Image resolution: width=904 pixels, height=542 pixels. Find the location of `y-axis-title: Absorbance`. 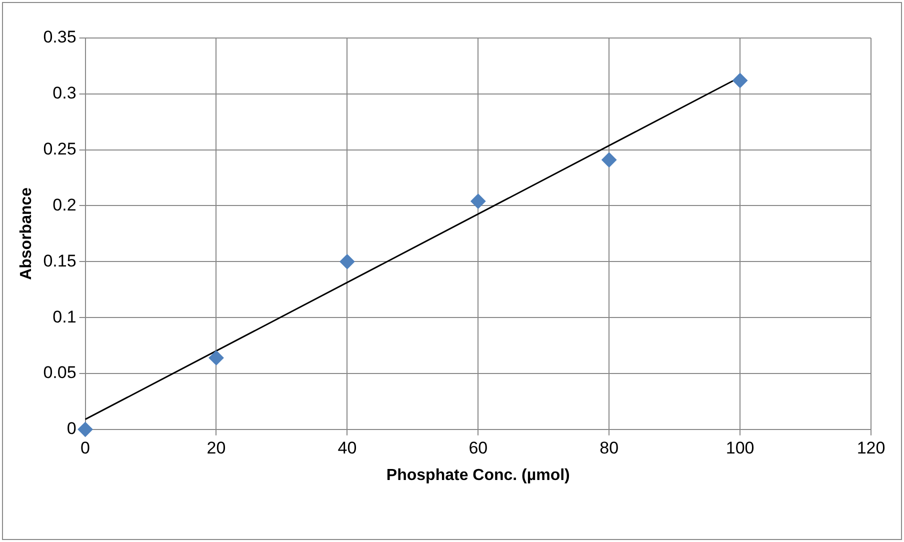

y-axis-title: Absorbance is located at coordinates (27, 233).